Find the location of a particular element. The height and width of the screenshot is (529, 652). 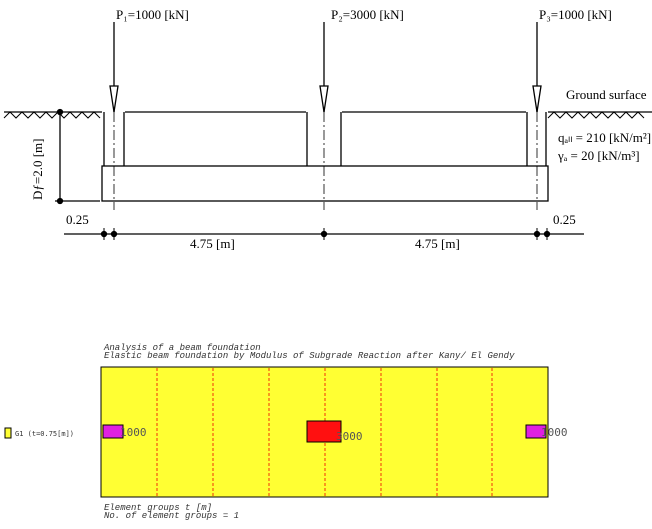

footer: No. of element groups = 1 is located at coordinates (171, 516).